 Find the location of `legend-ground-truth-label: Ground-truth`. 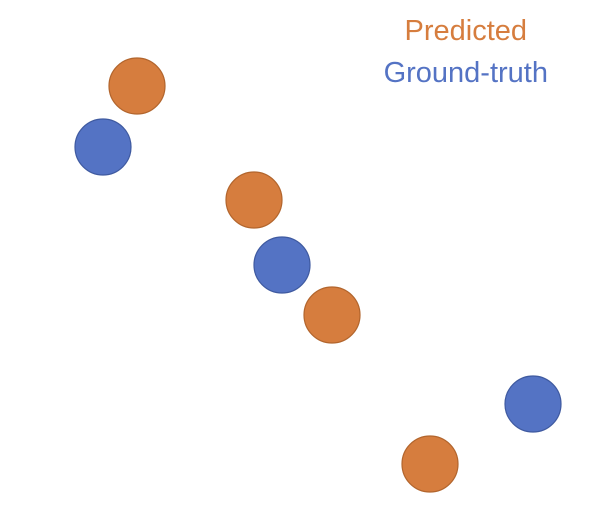

legend-ground-truth-label: Ground-truth is located at coordinates (465, 73).